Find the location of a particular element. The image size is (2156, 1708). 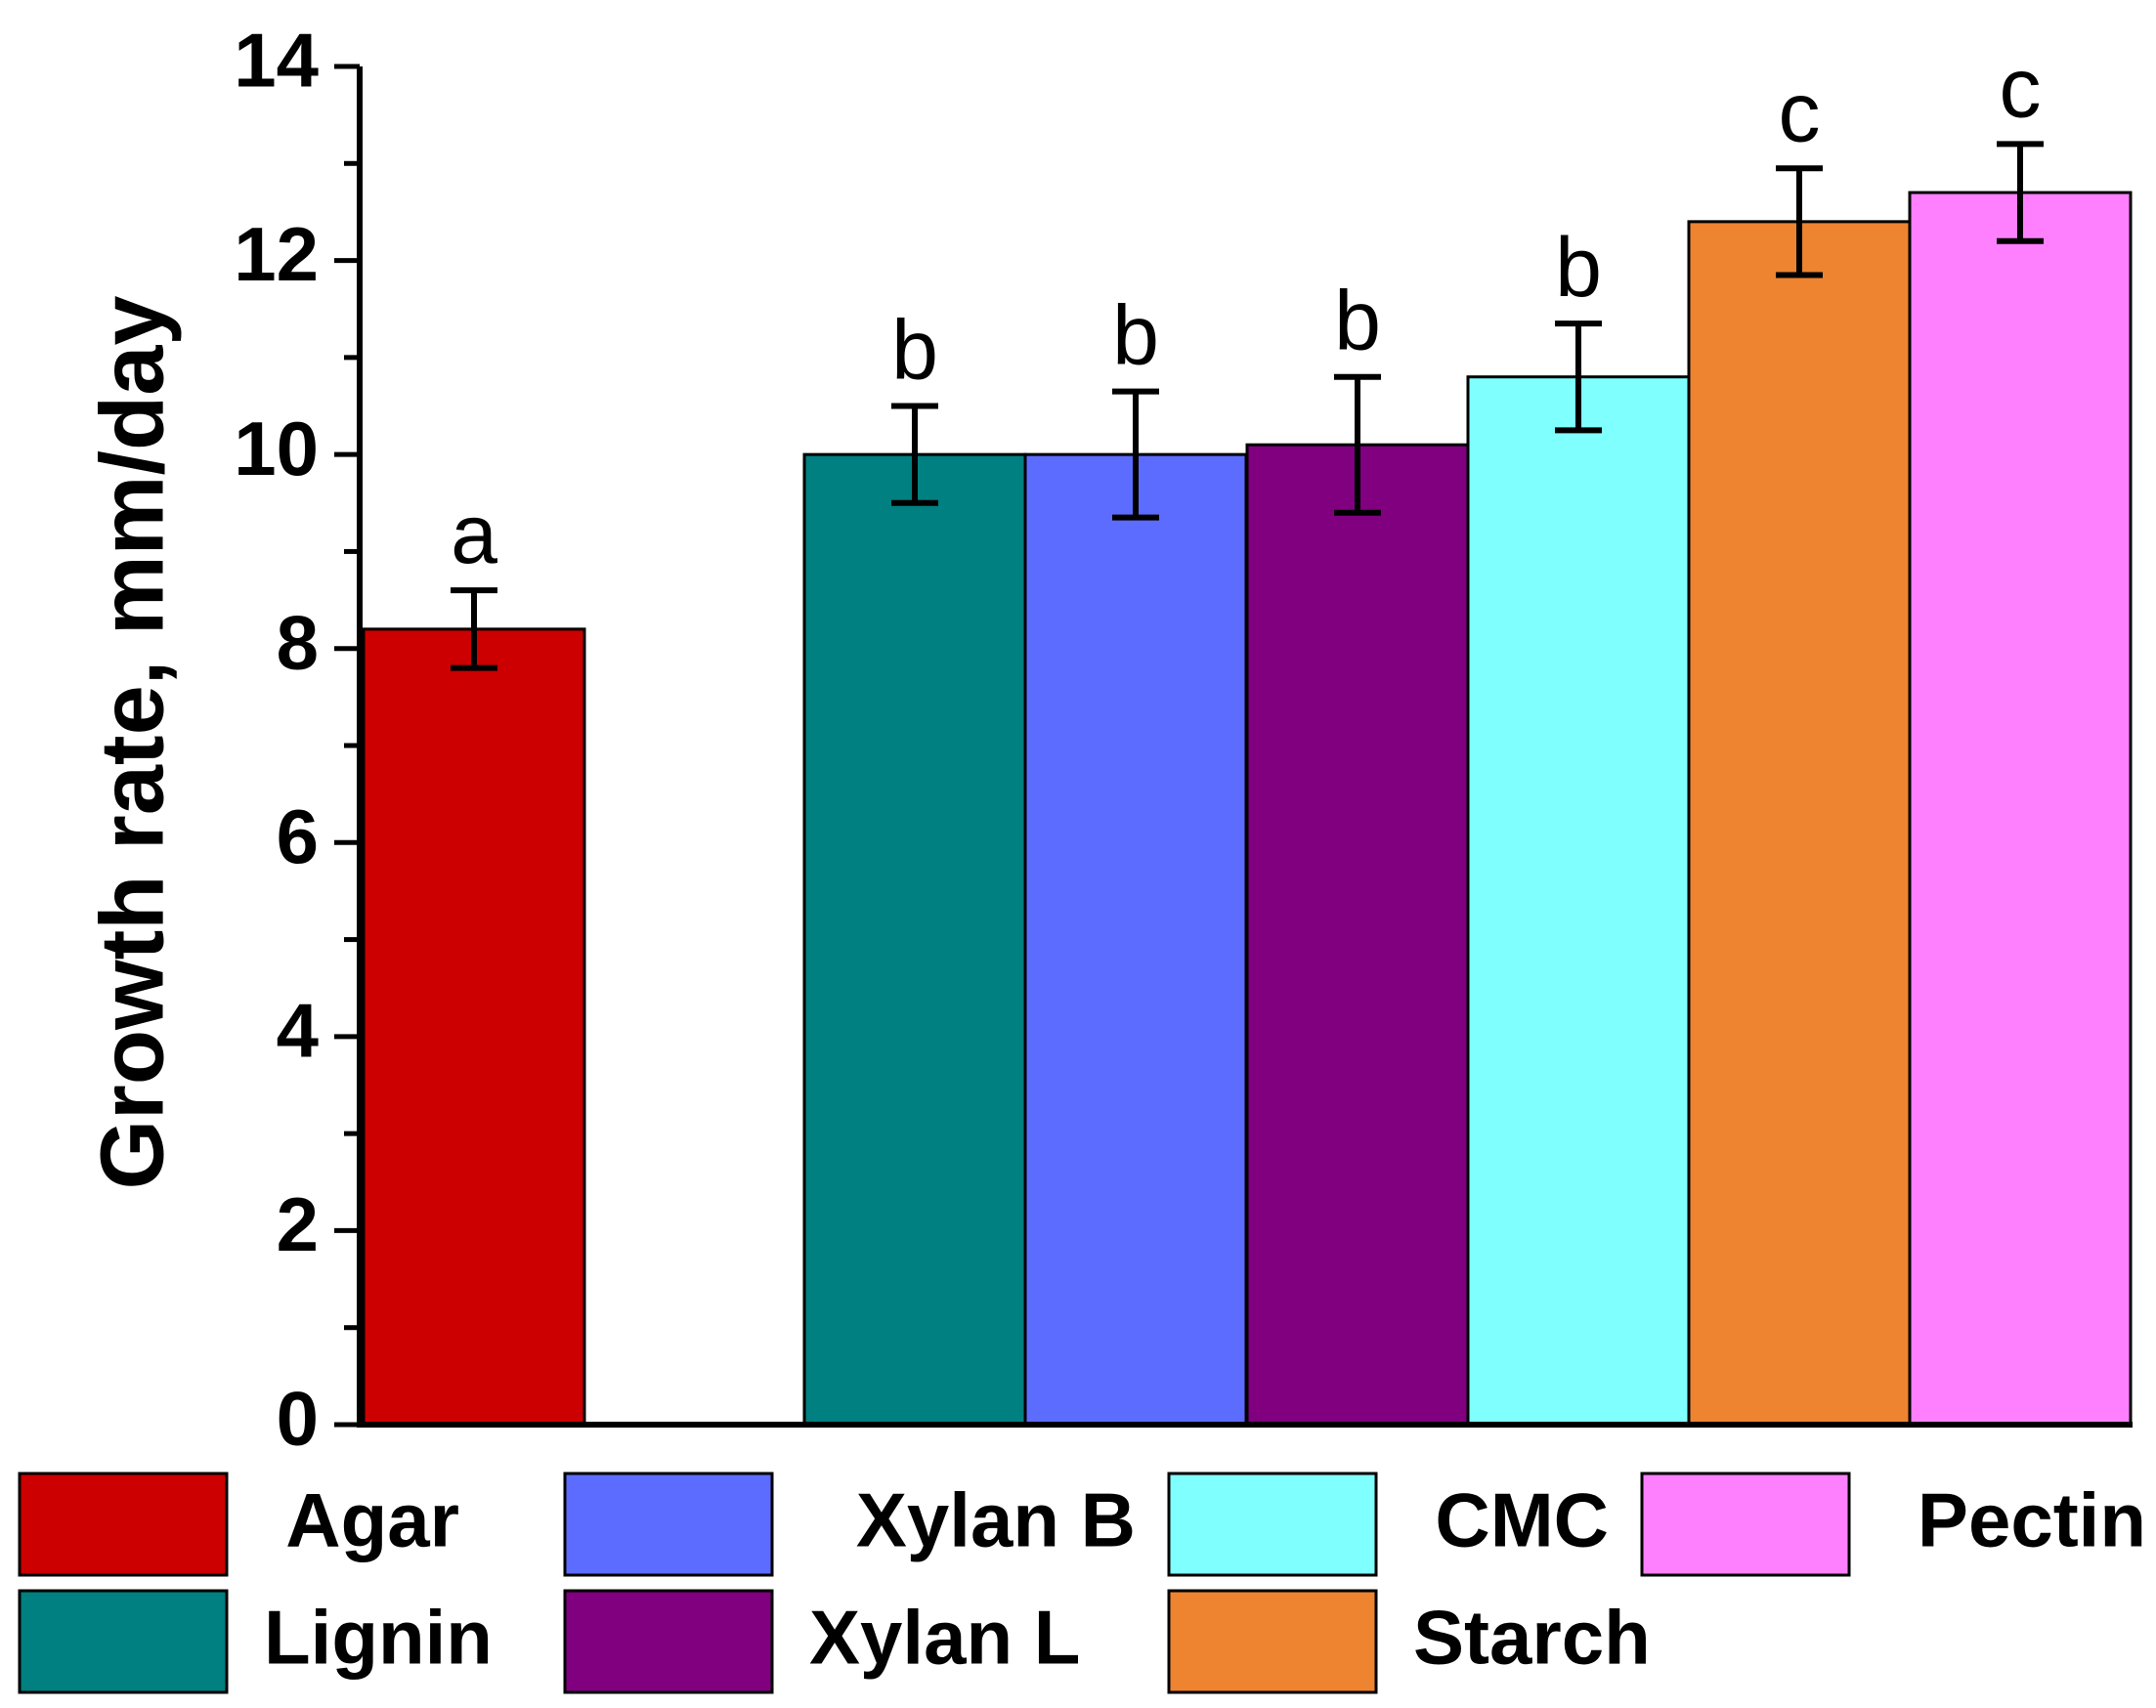

legend-swatch-agar is located at coordinates (123, 1524).